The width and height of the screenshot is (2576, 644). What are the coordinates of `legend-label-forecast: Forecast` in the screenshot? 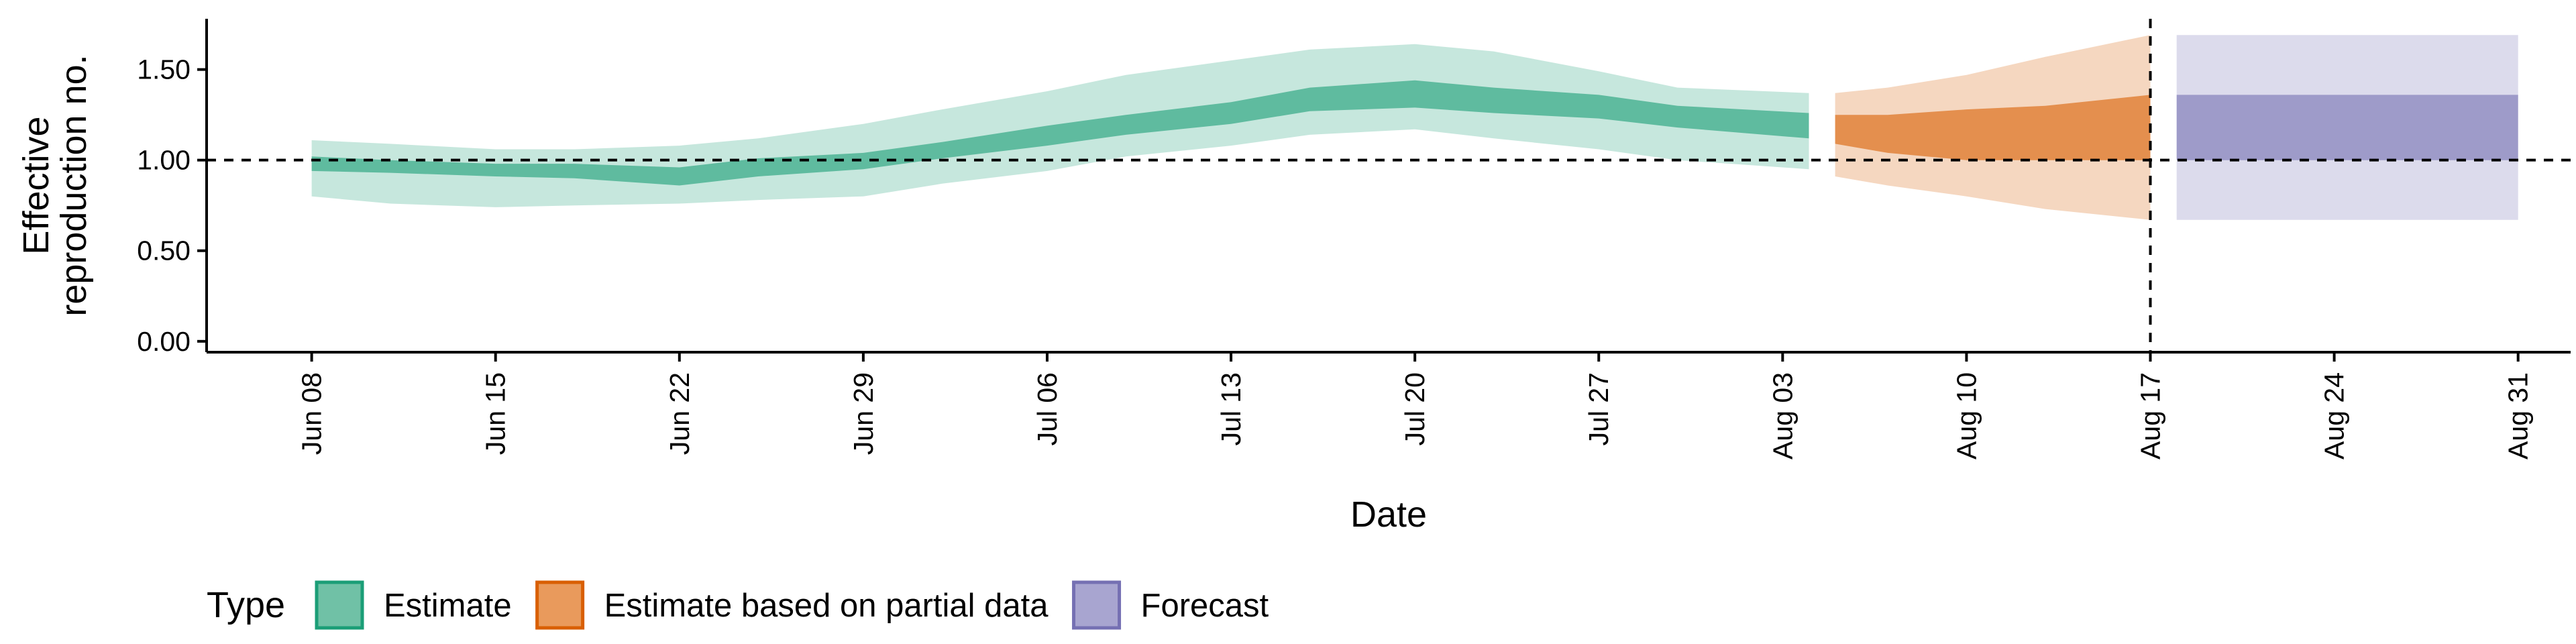 It's located at (1205, 606).